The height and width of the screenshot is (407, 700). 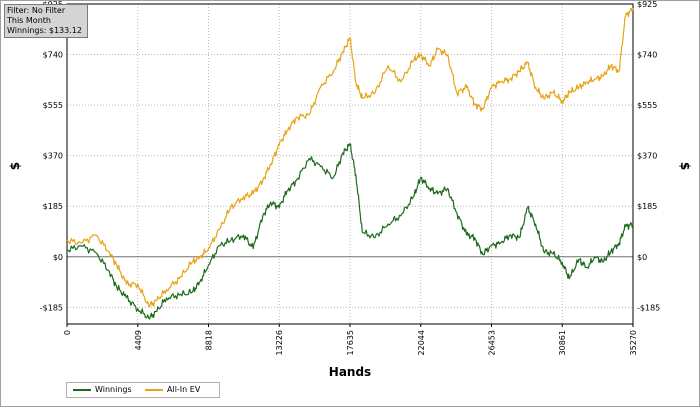 What do you see at coordinates (633, 342) in the screenshot?
I see `x-tick-label: 35270` at bounding box center [633, 342].